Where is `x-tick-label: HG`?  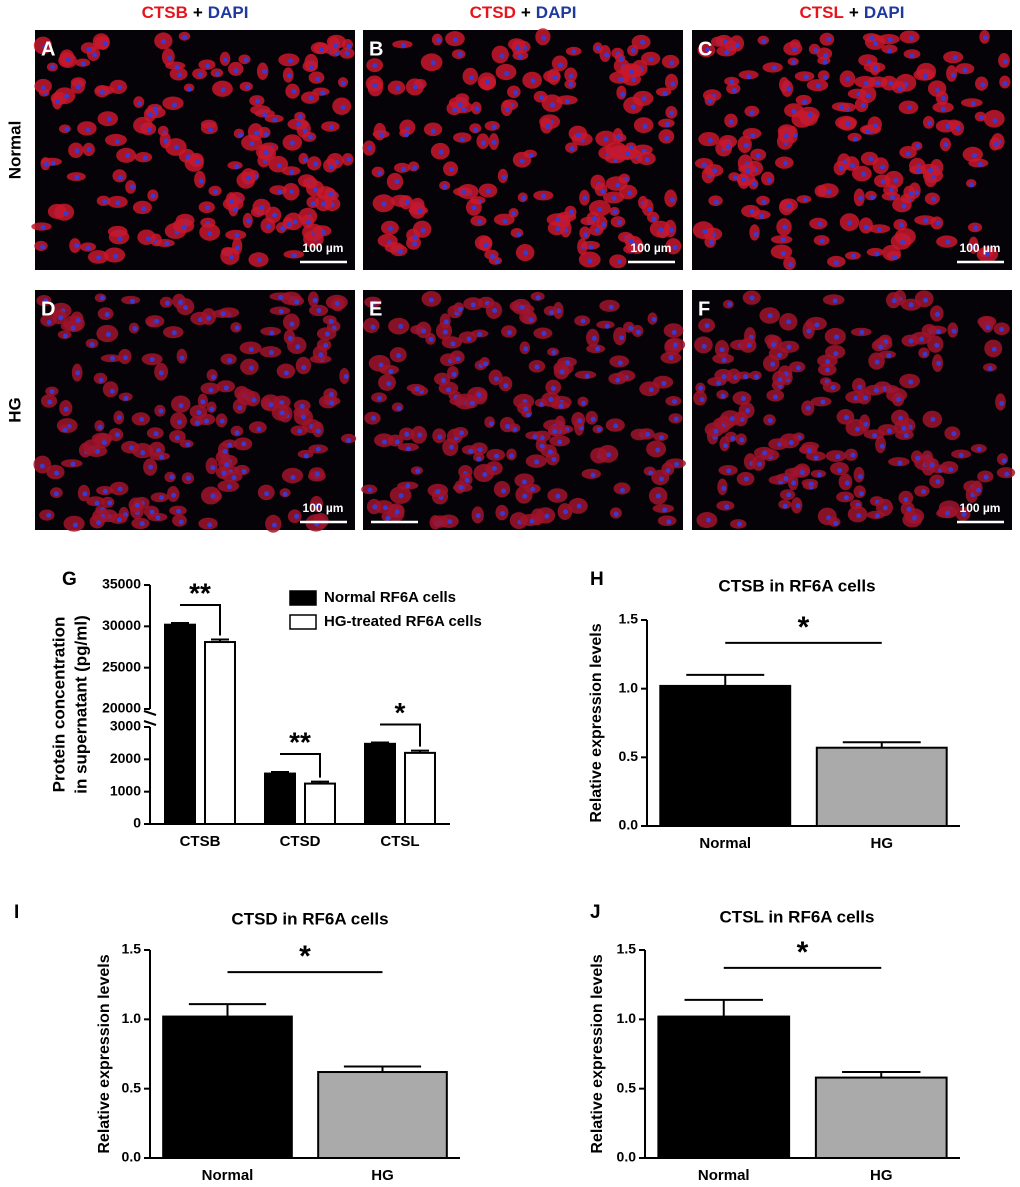
x-tick-label: HG is located at coordinates (382, 1175).